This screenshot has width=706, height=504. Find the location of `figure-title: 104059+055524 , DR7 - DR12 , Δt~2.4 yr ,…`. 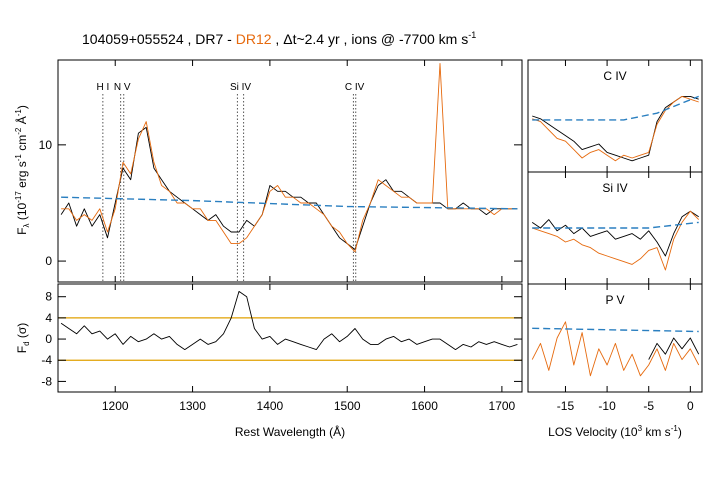

figure-title: 104059+055524 , DR7 - DR12 , Δt~2.4 yr ,… is located at coordinates (279, 38).